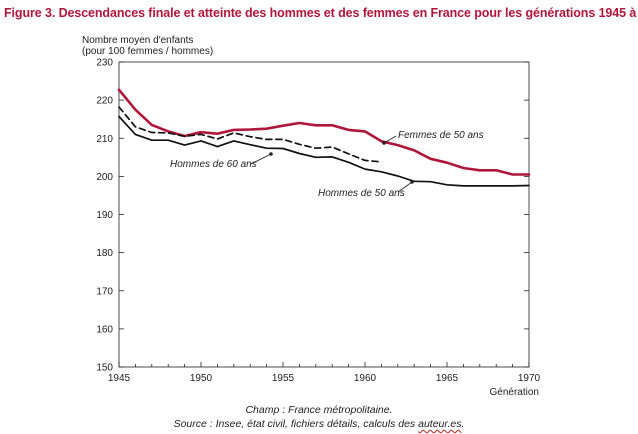 The image size is (638, 434). Describe the element at coordinates (201, 378) in the screenshot. I see `x-tick-label: 1950` at that location.